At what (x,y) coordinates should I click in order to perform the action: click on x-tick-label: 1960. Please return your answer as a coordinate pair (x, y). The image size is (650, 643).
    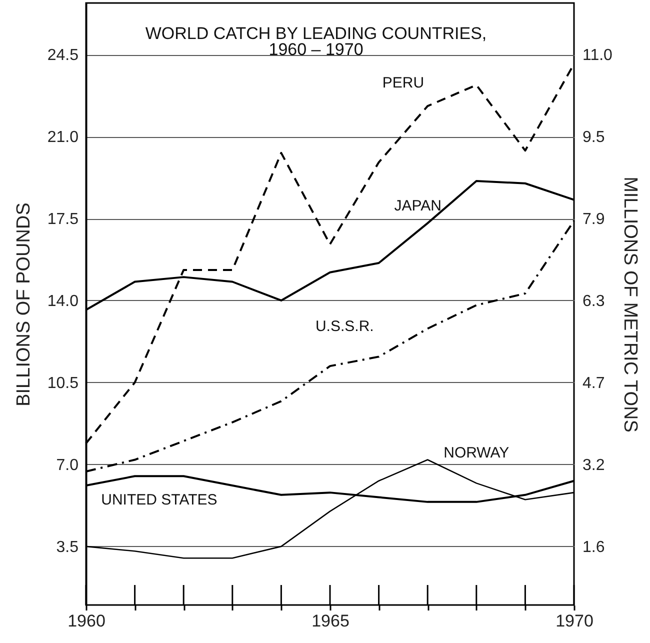
    Looking at the image, I should click on (87, 621).